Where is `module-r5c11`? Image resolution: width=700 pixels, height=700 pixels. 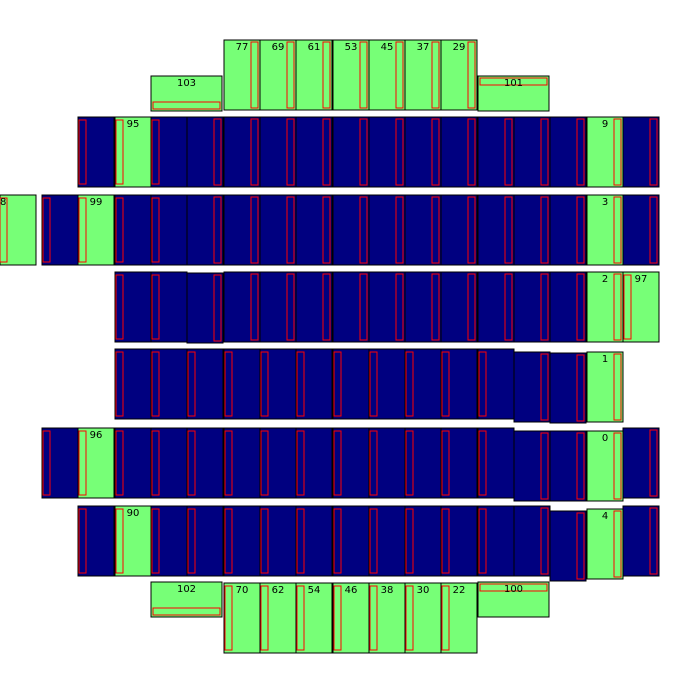
module-r5c11 is located at coordinates (459, 463).